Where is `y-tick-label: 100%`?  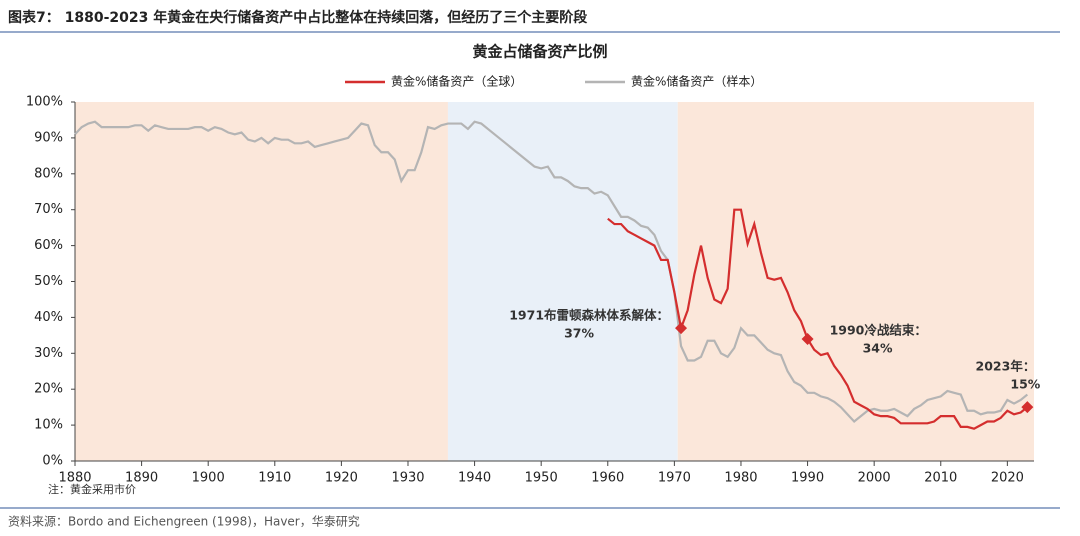 y-tick-label: 100% is located at coordinates (44, 102).